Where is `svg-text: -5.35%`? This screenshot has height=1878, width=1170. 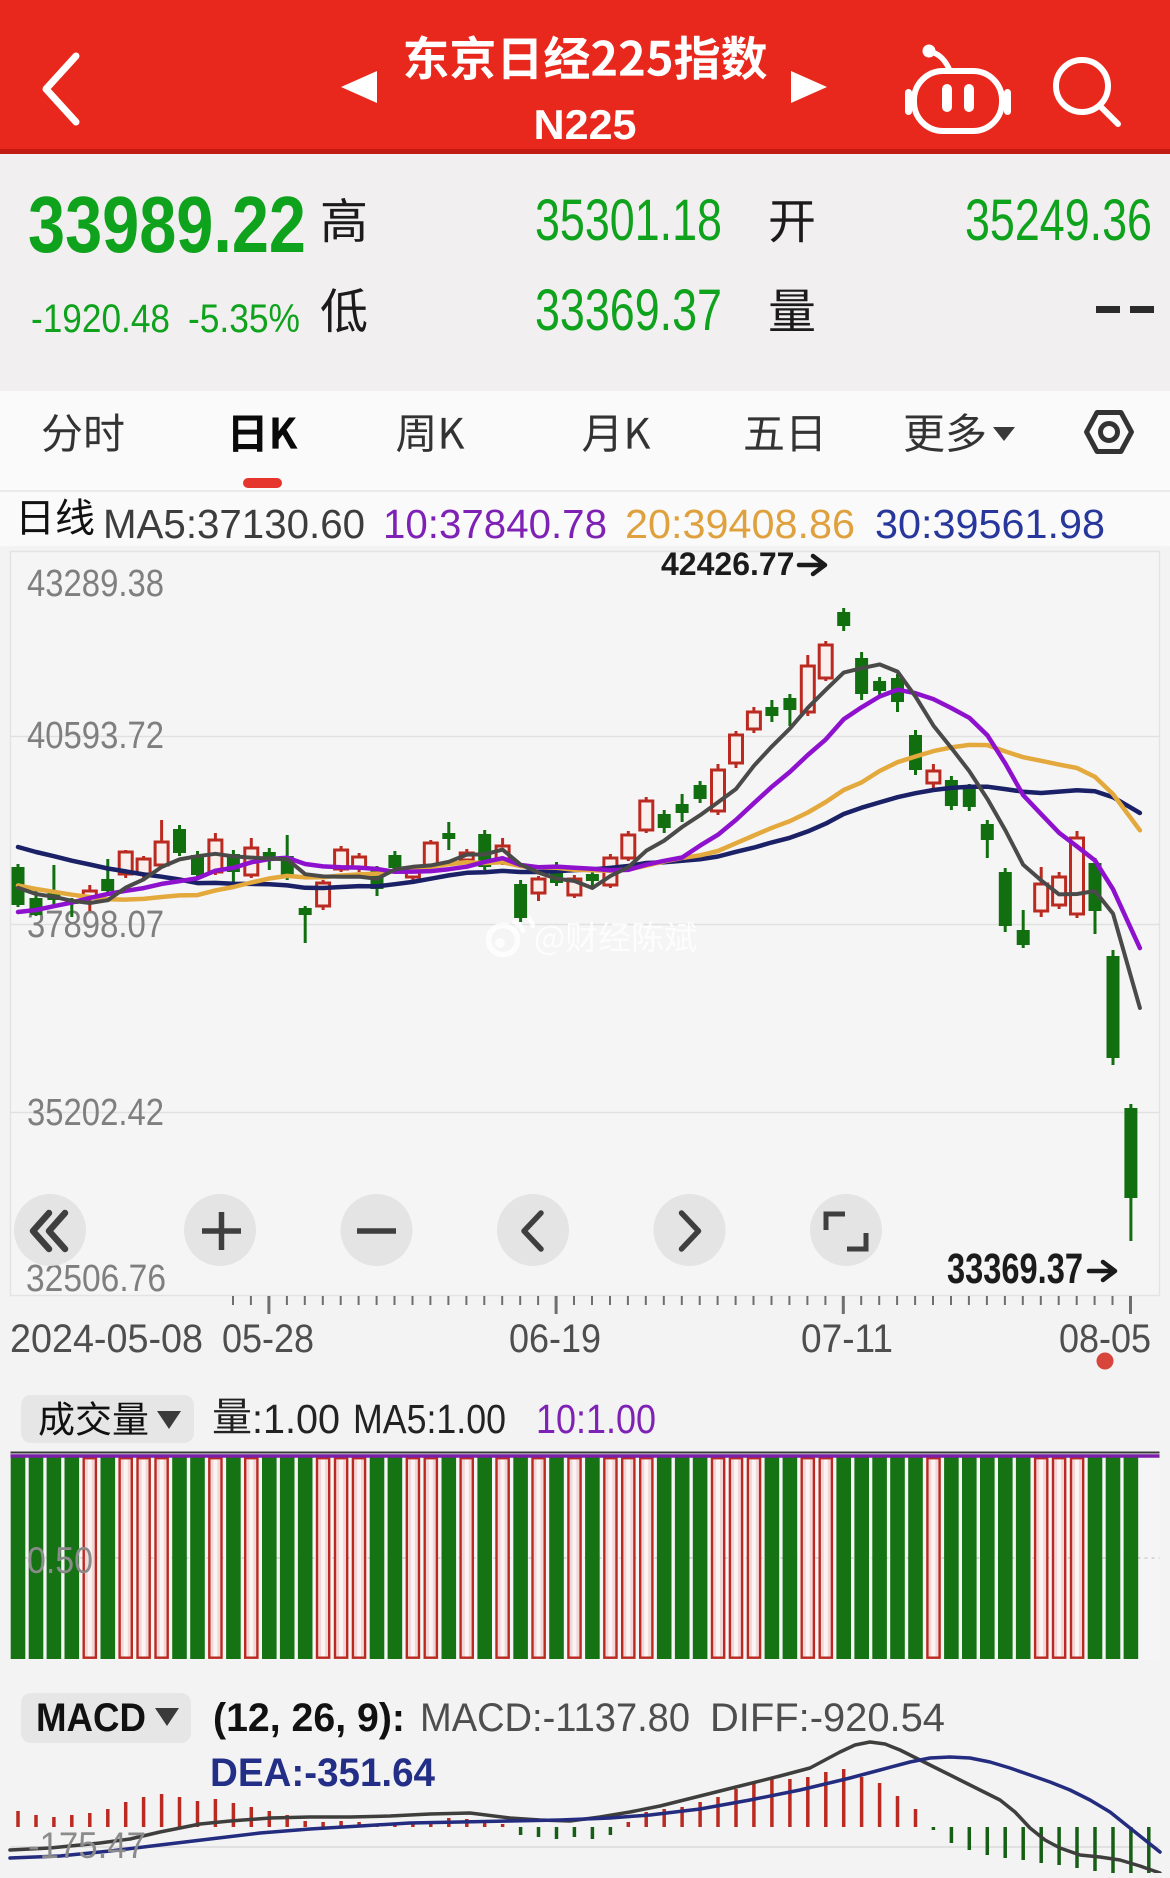
svg-text: -5.35% is located at coordinates (244, 319).